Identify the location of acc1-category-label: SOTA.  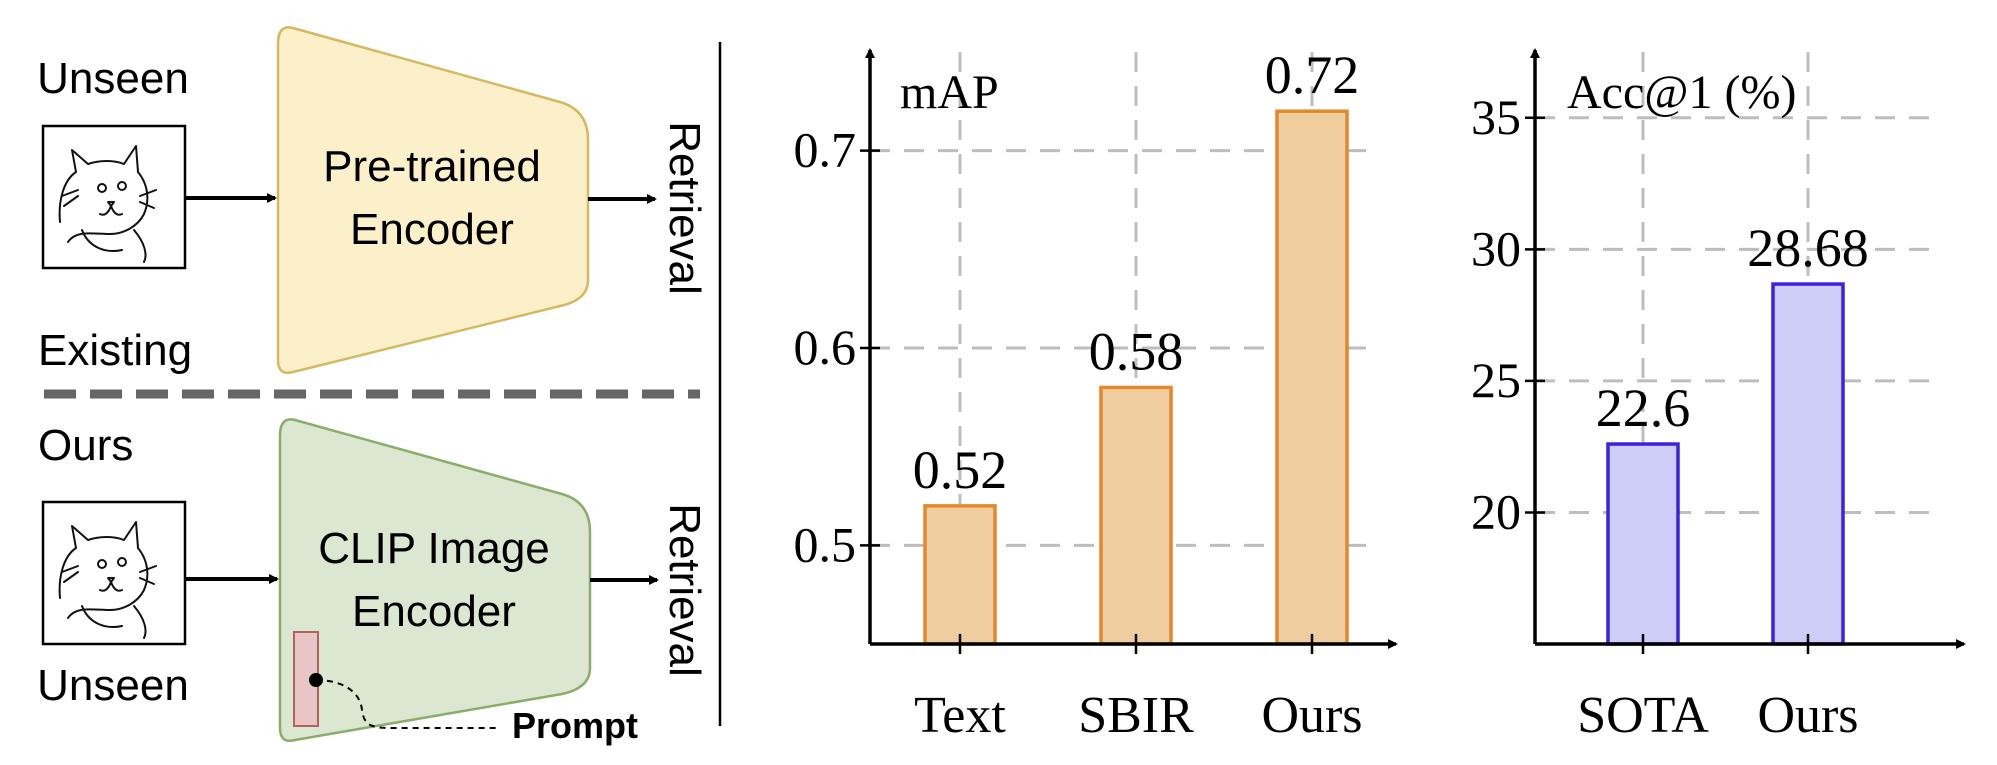
(1643, 715).